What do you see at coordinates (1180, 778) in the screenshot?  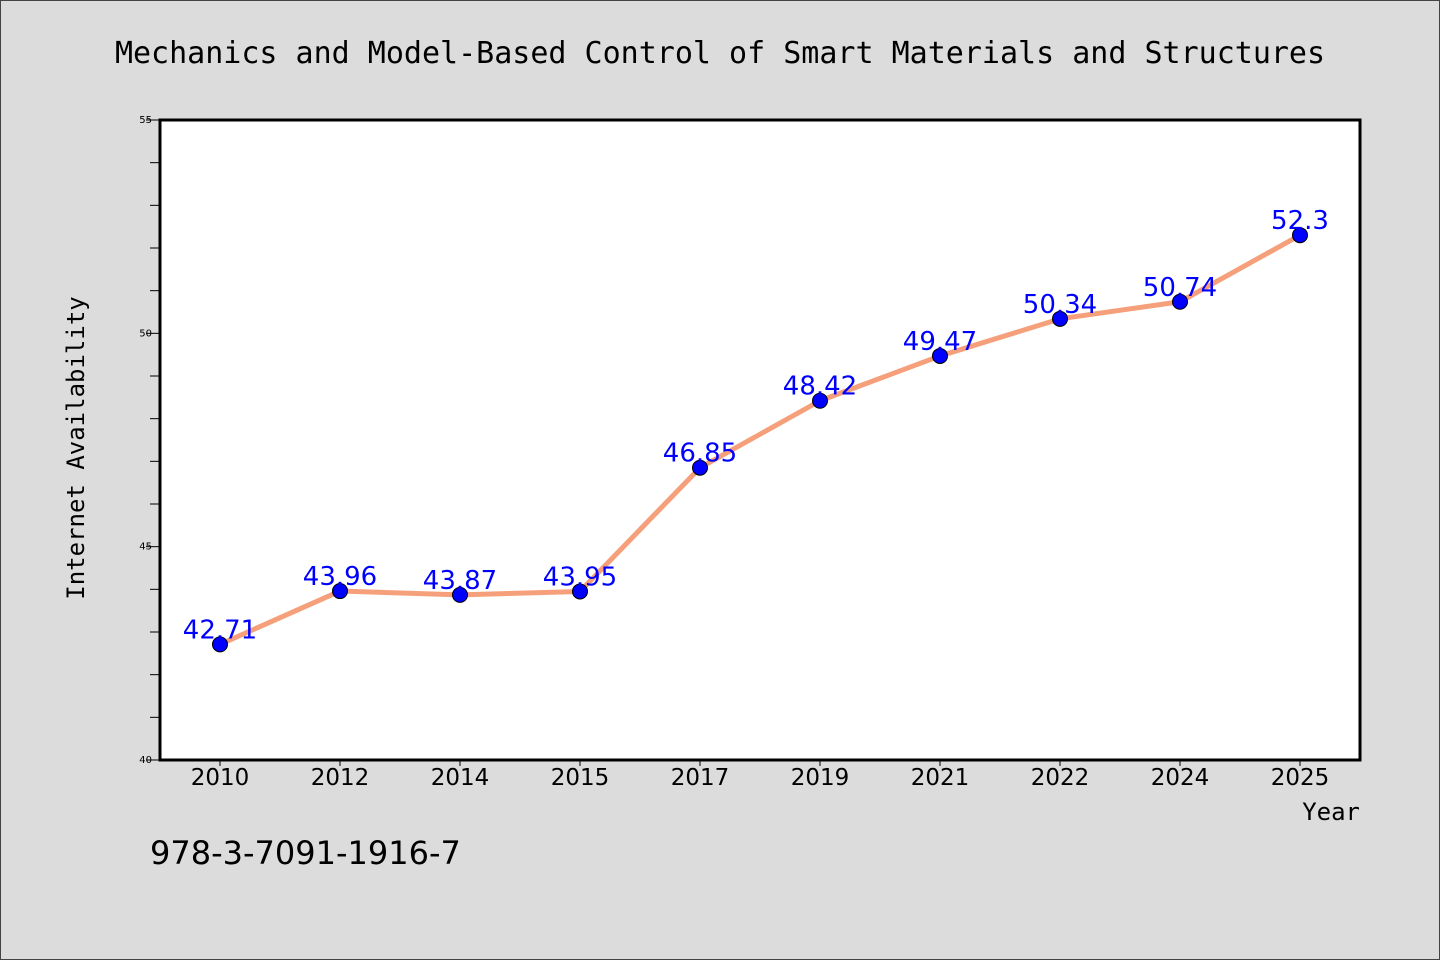 I see `x-tick-label: 2024` at bounding box center [1180, 778].